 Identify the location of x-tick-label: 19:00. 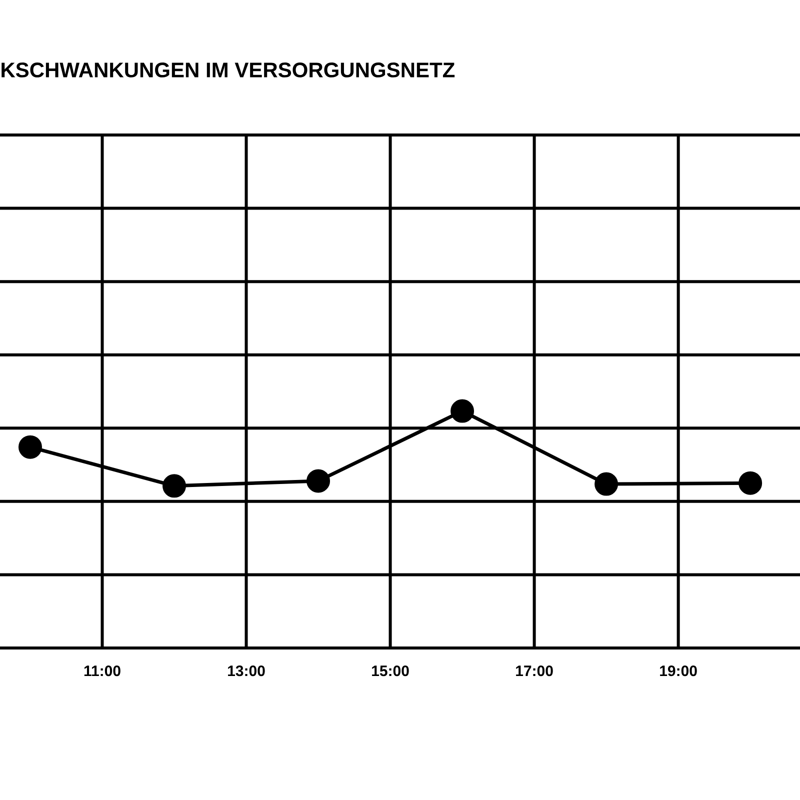
(678, 671).